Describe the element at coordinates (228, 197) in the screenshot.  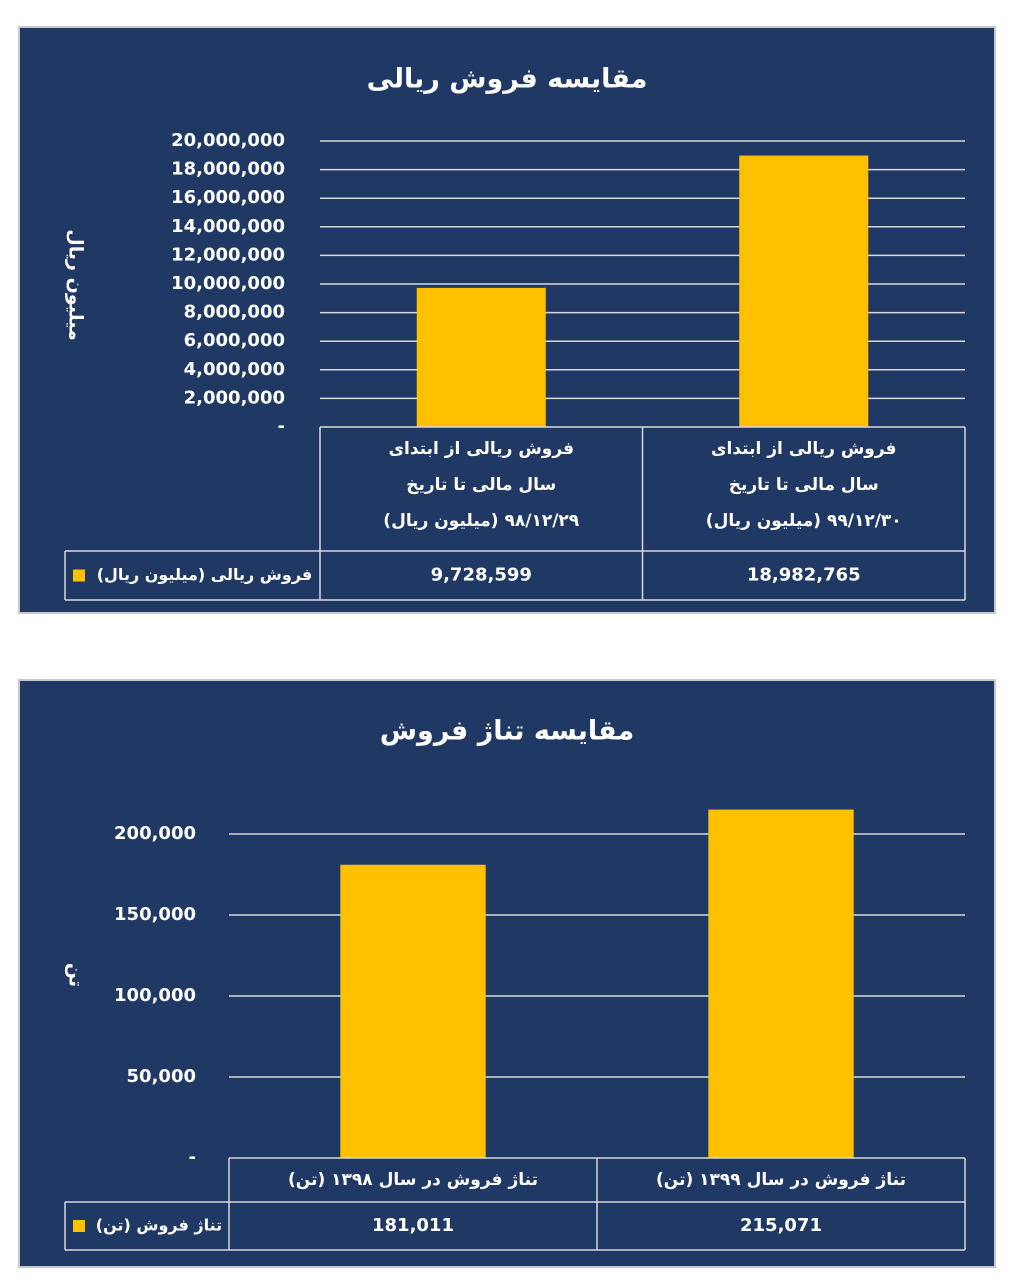
I see `y-tick-label: 16,000,000` at that location.